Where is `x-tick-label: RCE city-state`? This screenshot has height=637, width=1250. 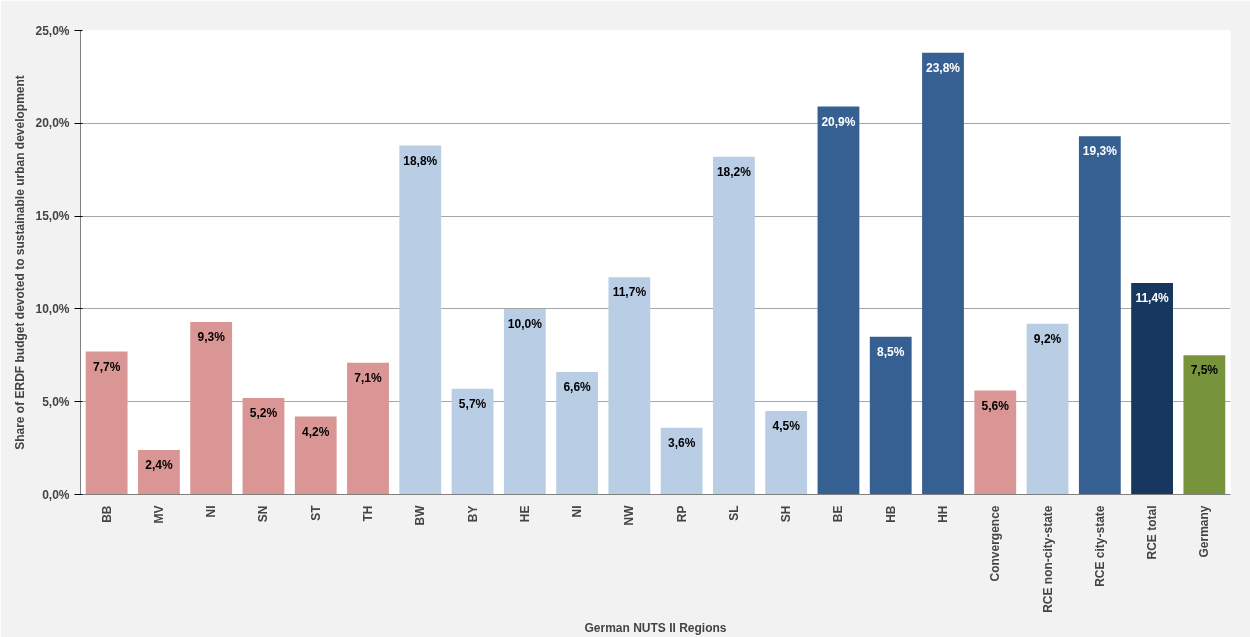 x-tick-label: RCE city-state is located at coordinates (1099, 546).